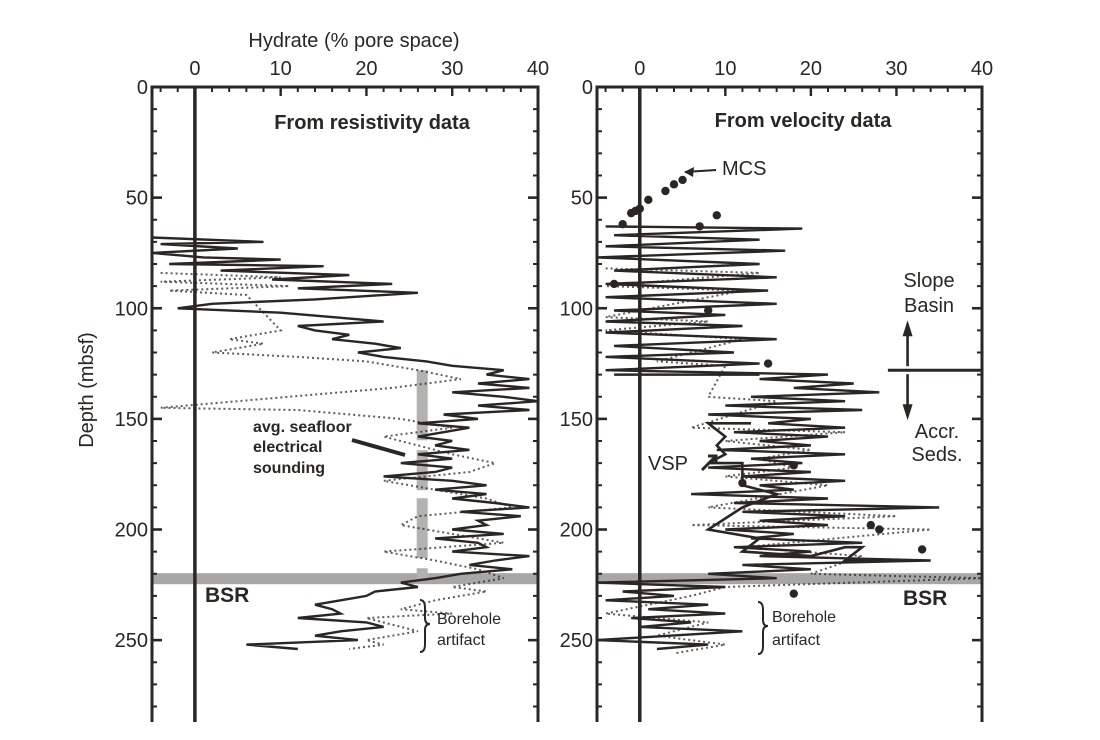 The width and height of the screenshot is (1100, 740). I want to click on right-panel-title: From velocity data, so click(804, 121).